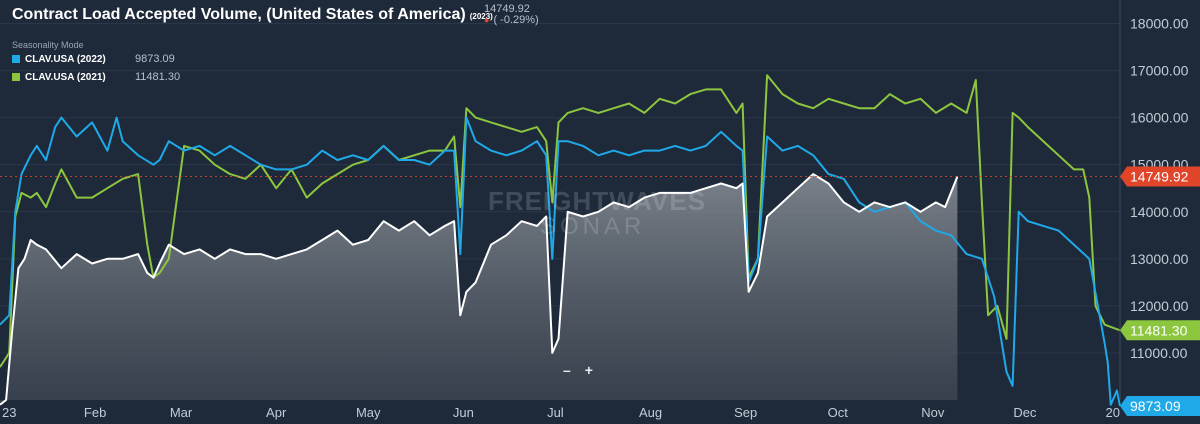 The height and width of the screenshot is (424, 1200). I want to click on x-tick-label: Dec, so click(1025, 412).